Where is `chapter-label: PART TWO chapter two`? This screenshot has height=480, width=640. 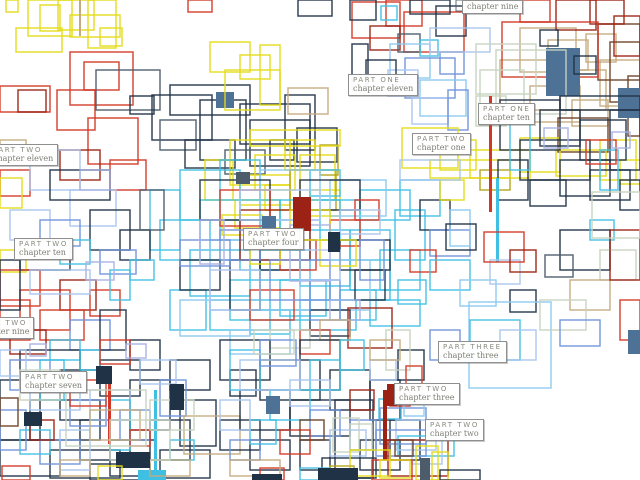 chapter-label: PART TWO chapter two is located at coordinates (454, 430).